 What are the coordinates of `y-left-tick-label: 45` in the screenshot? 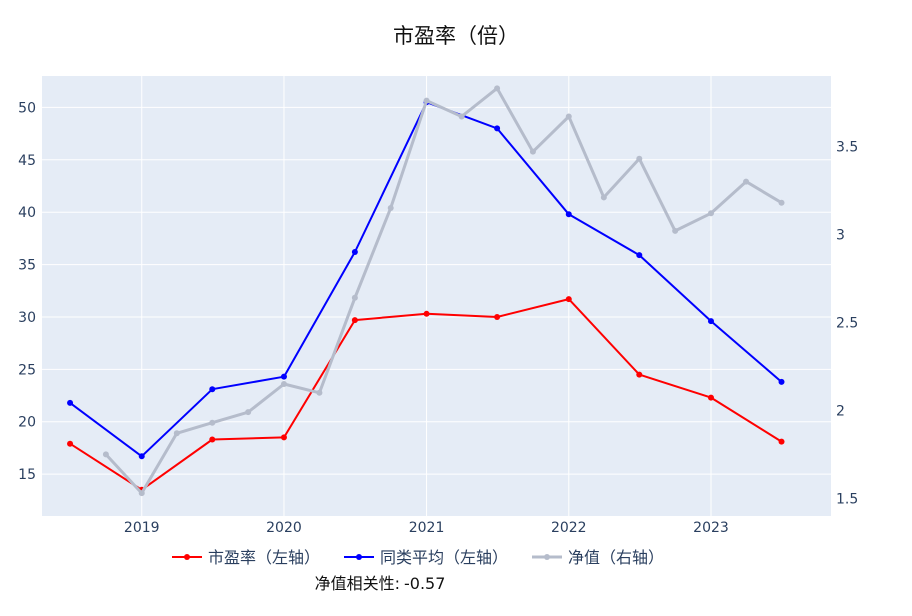 It's located at (27, 161).